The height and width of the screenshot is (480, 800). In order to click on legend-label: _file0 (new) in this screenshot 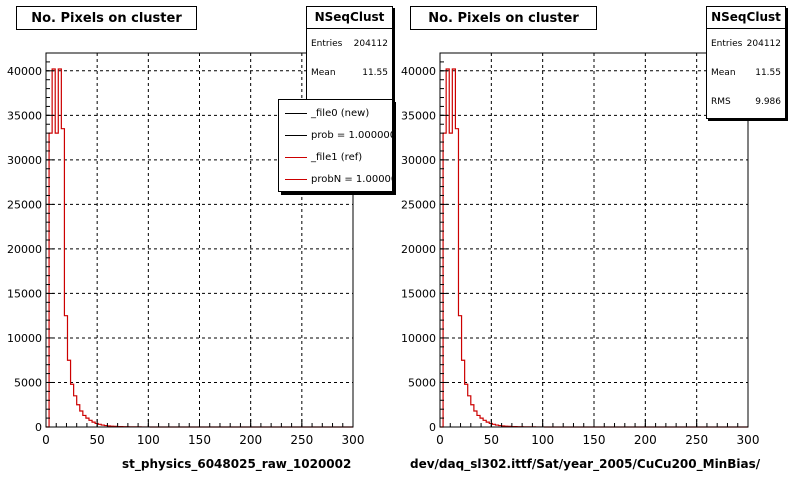, I will do `click(340, 113)`.